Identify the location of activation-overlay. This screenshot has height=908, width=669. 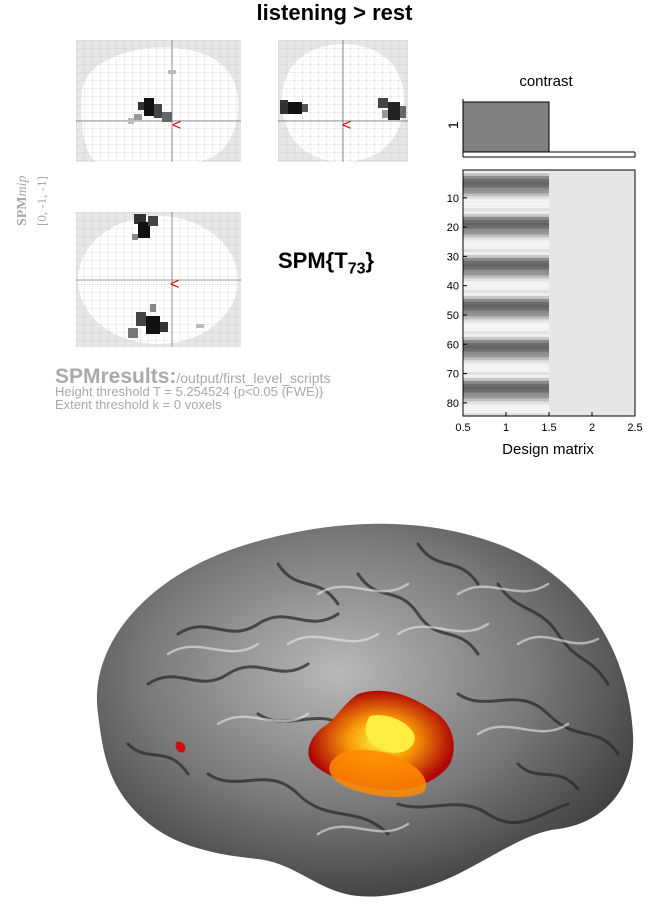
(314, 744).